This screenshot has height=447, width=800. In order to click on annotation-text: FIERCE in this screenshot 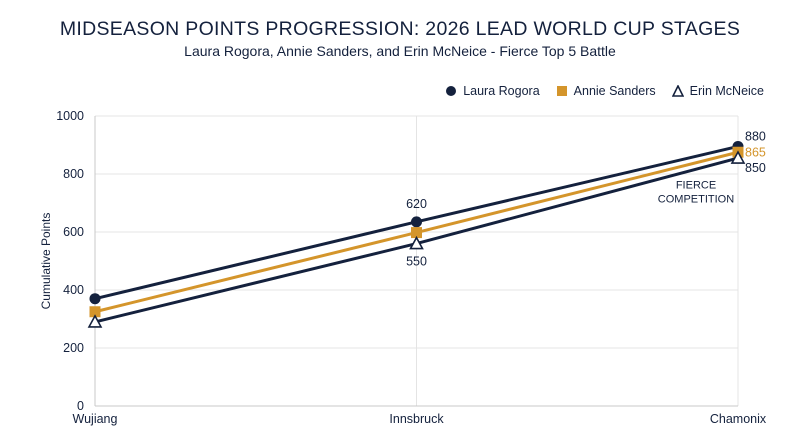, I will do `click(696, 185)`.